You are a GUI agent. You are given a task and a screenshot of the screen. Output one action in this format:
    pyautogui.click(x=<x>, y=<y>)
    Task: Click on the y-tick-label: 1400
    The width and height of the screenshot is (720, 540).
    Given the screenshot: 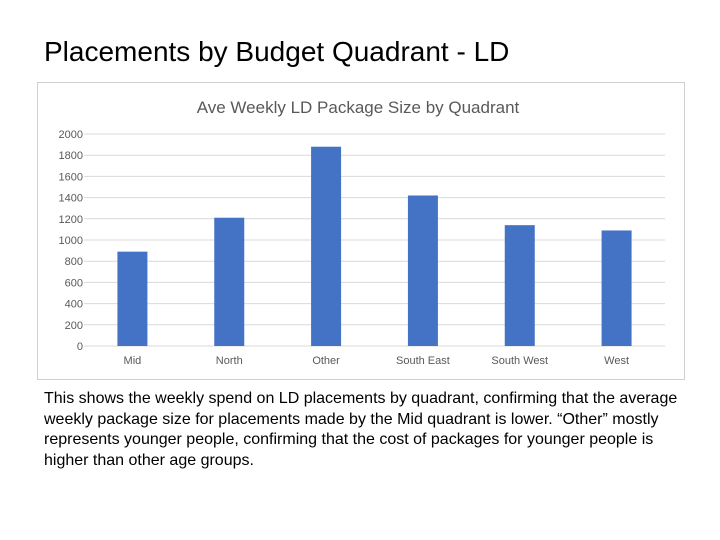 What is the action you would take?
    pyautogui.click(x=71, y=199)
    